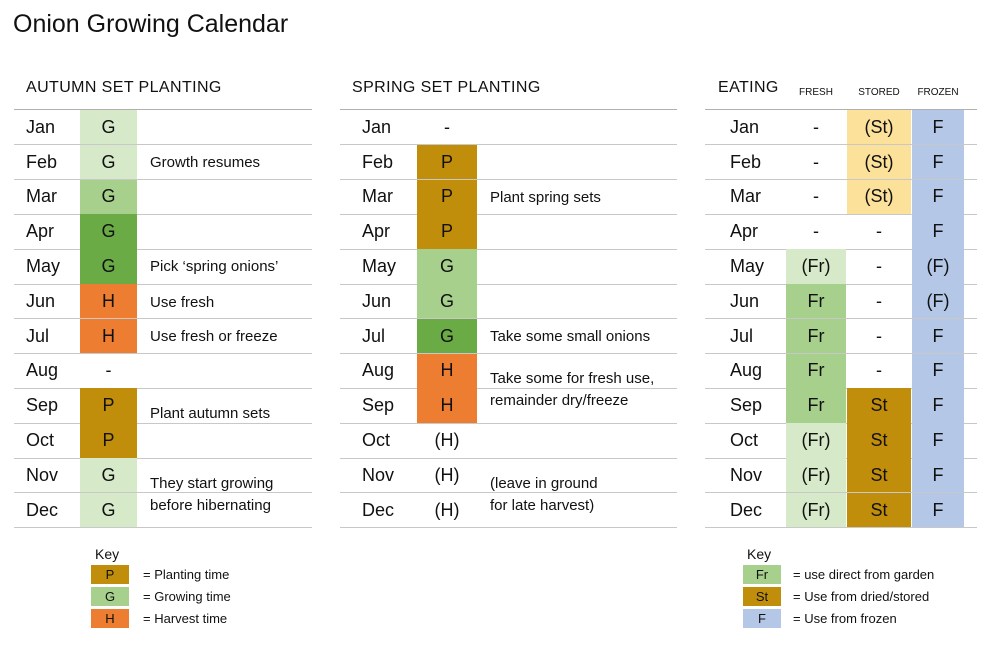  Describe the element at coordinates (447, 126) in the screenshot. I see `spring-cell: -` at that location.